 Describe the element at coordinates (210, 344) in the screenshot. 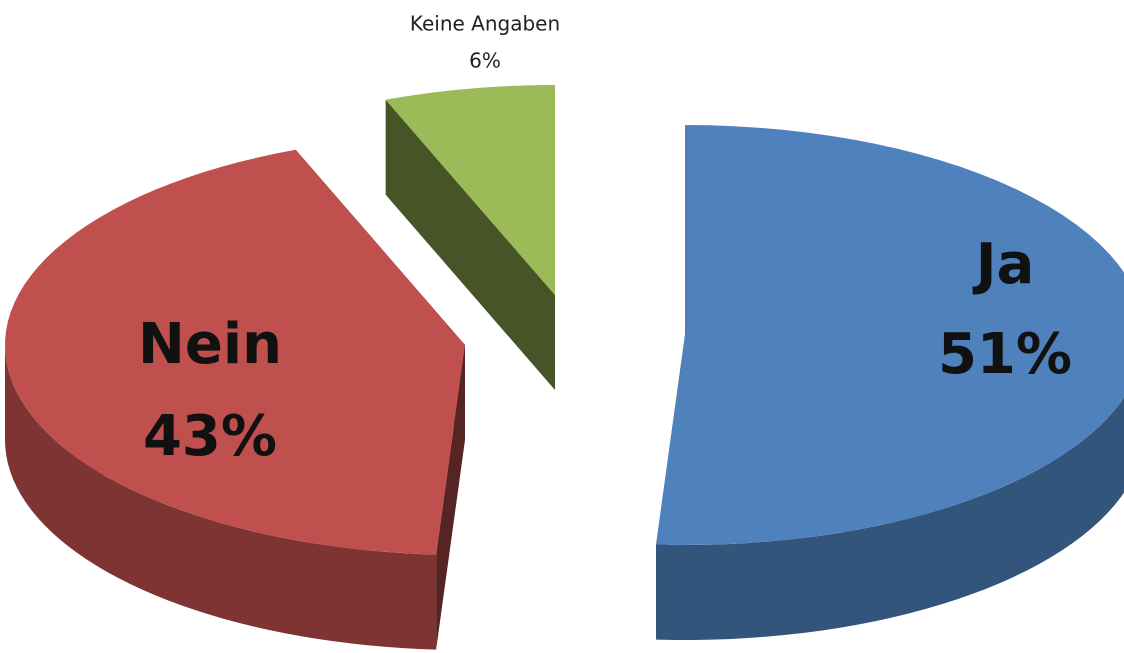

I see `slice-label-name: Nein` at that location.